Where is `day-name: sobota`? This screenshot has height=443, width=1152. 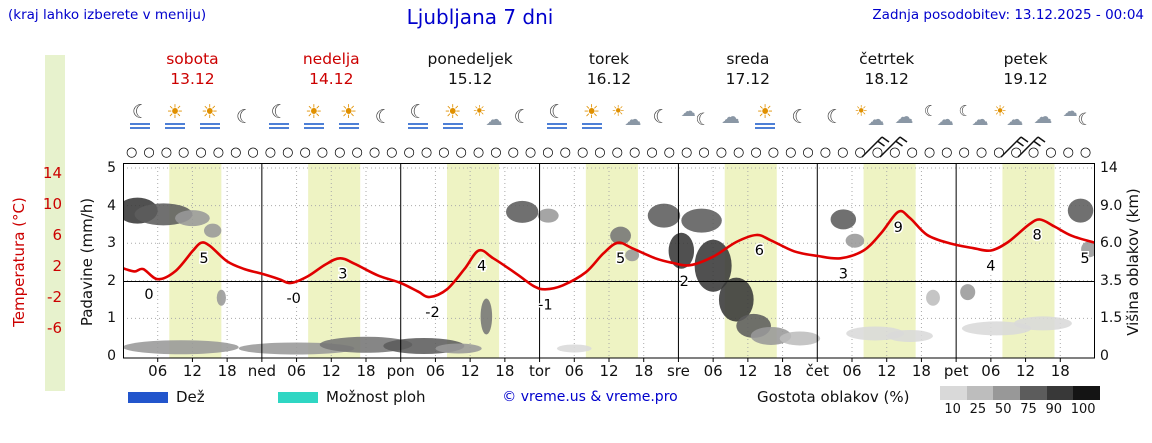 day-name: sobota is located at coordinates (192, 59).